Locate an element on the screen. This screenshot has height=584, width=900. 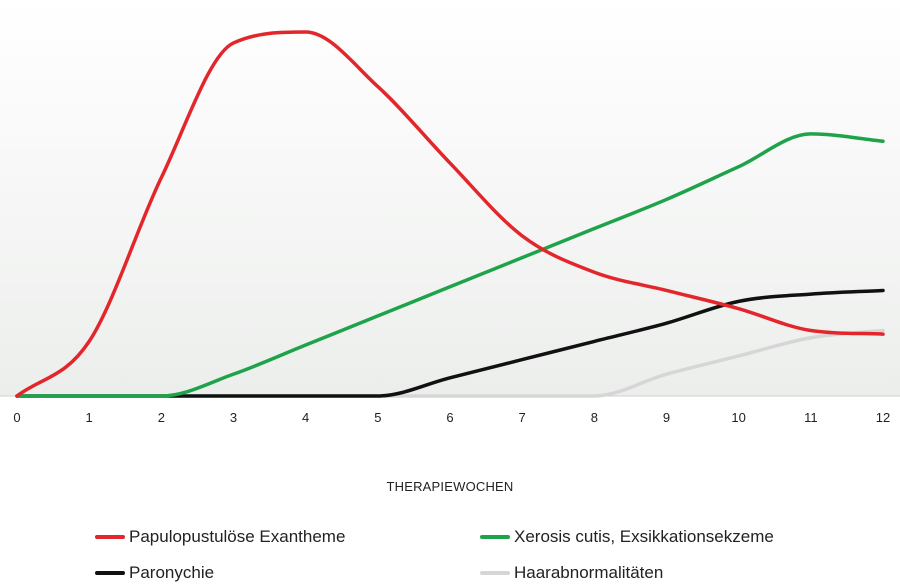
x-tick-label: 12 is located at coordinates (883, 417).